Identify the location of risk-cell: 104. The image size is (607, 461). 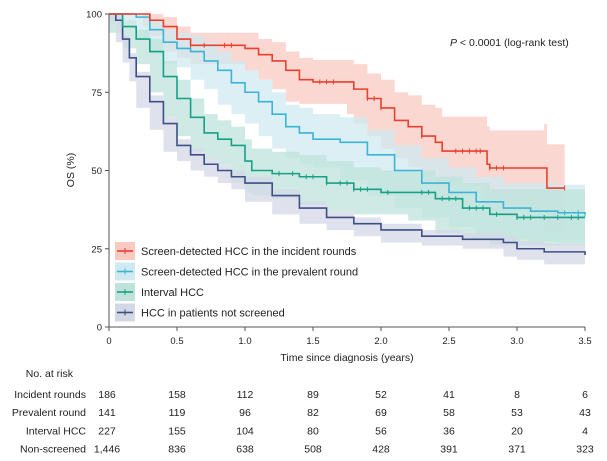
(245, 431).